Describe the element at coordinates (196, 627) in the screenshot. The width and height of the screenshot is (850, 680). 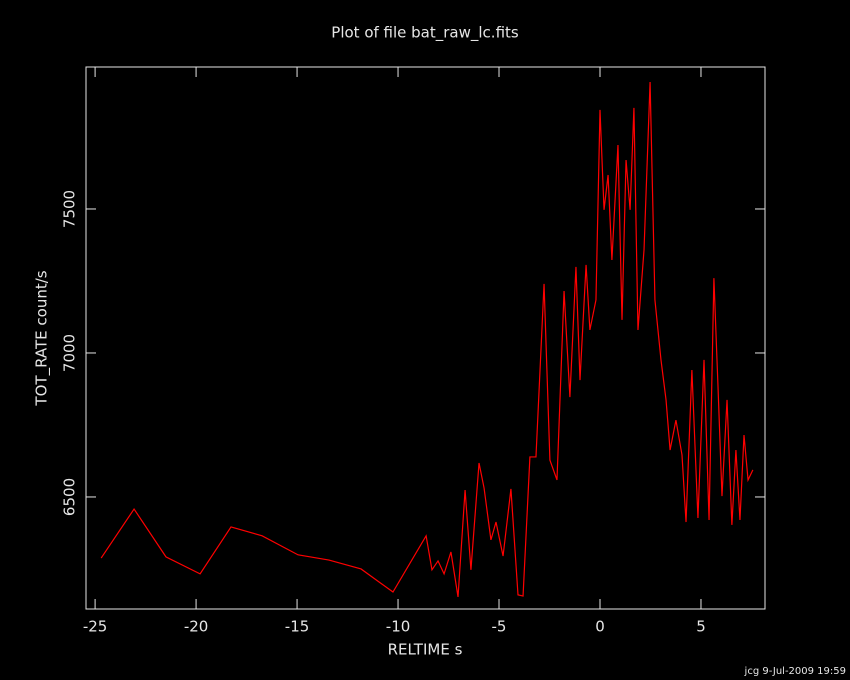
I see `x-tick-label: -20` at that location.